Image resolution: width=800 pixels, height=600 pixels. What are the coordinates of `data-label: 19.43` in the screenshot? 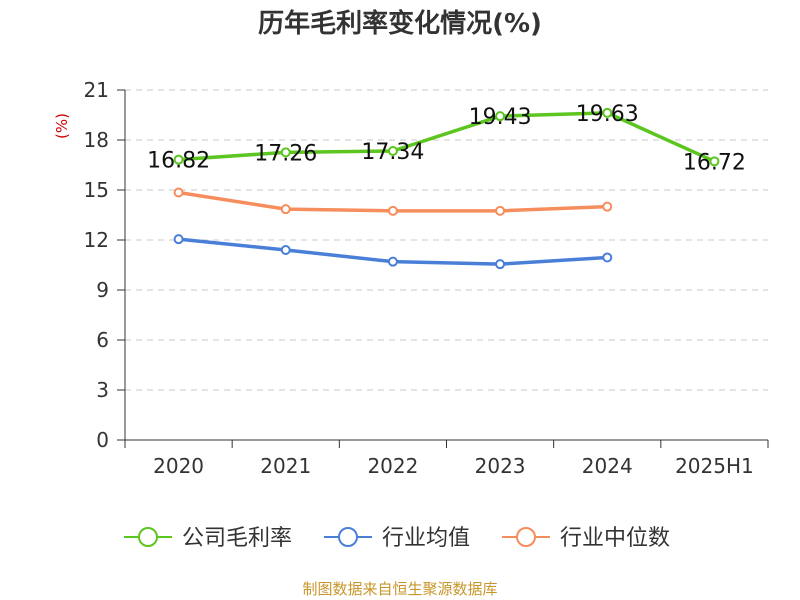 It's located at (500, 117).